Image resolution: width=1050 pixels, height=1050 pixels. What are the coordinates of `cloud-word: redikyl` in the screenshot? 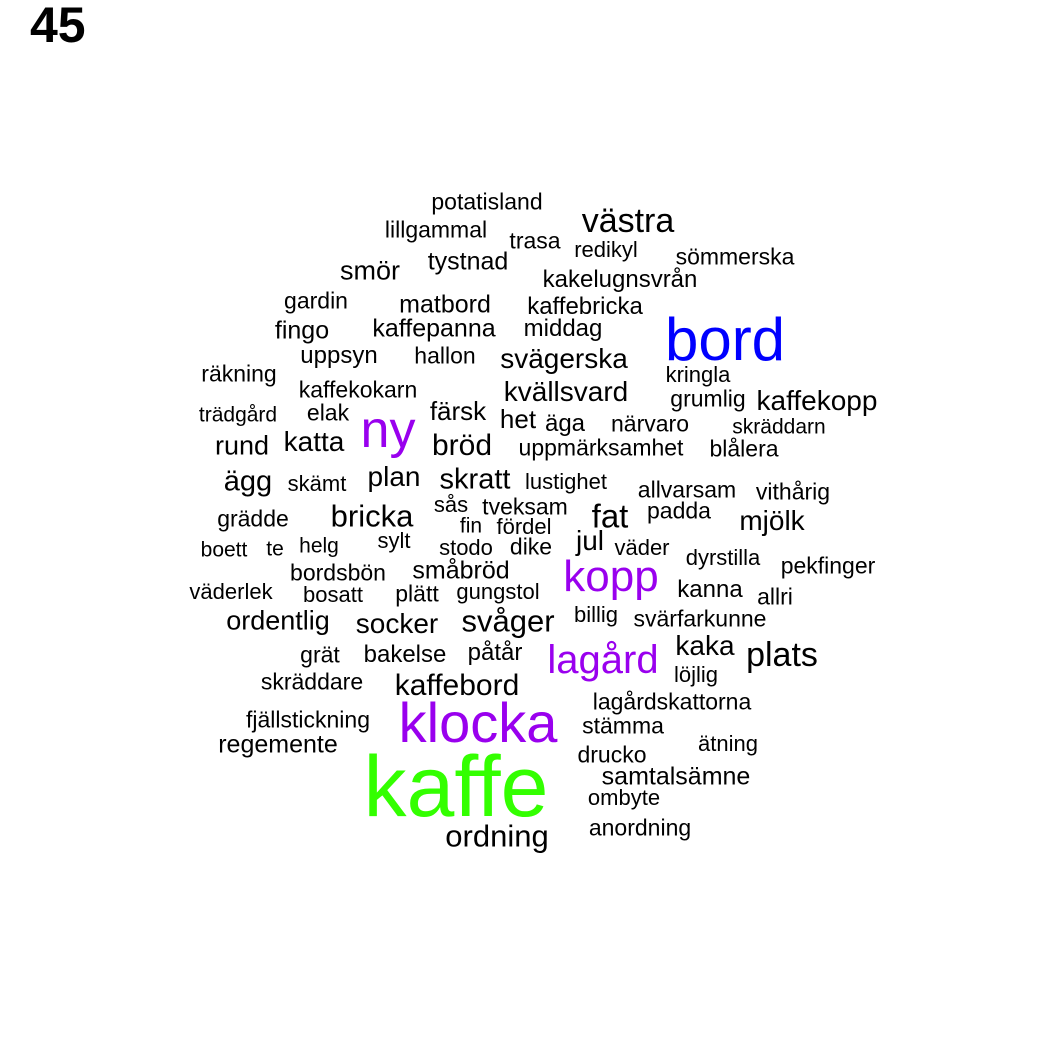 It's located at (606, 249).